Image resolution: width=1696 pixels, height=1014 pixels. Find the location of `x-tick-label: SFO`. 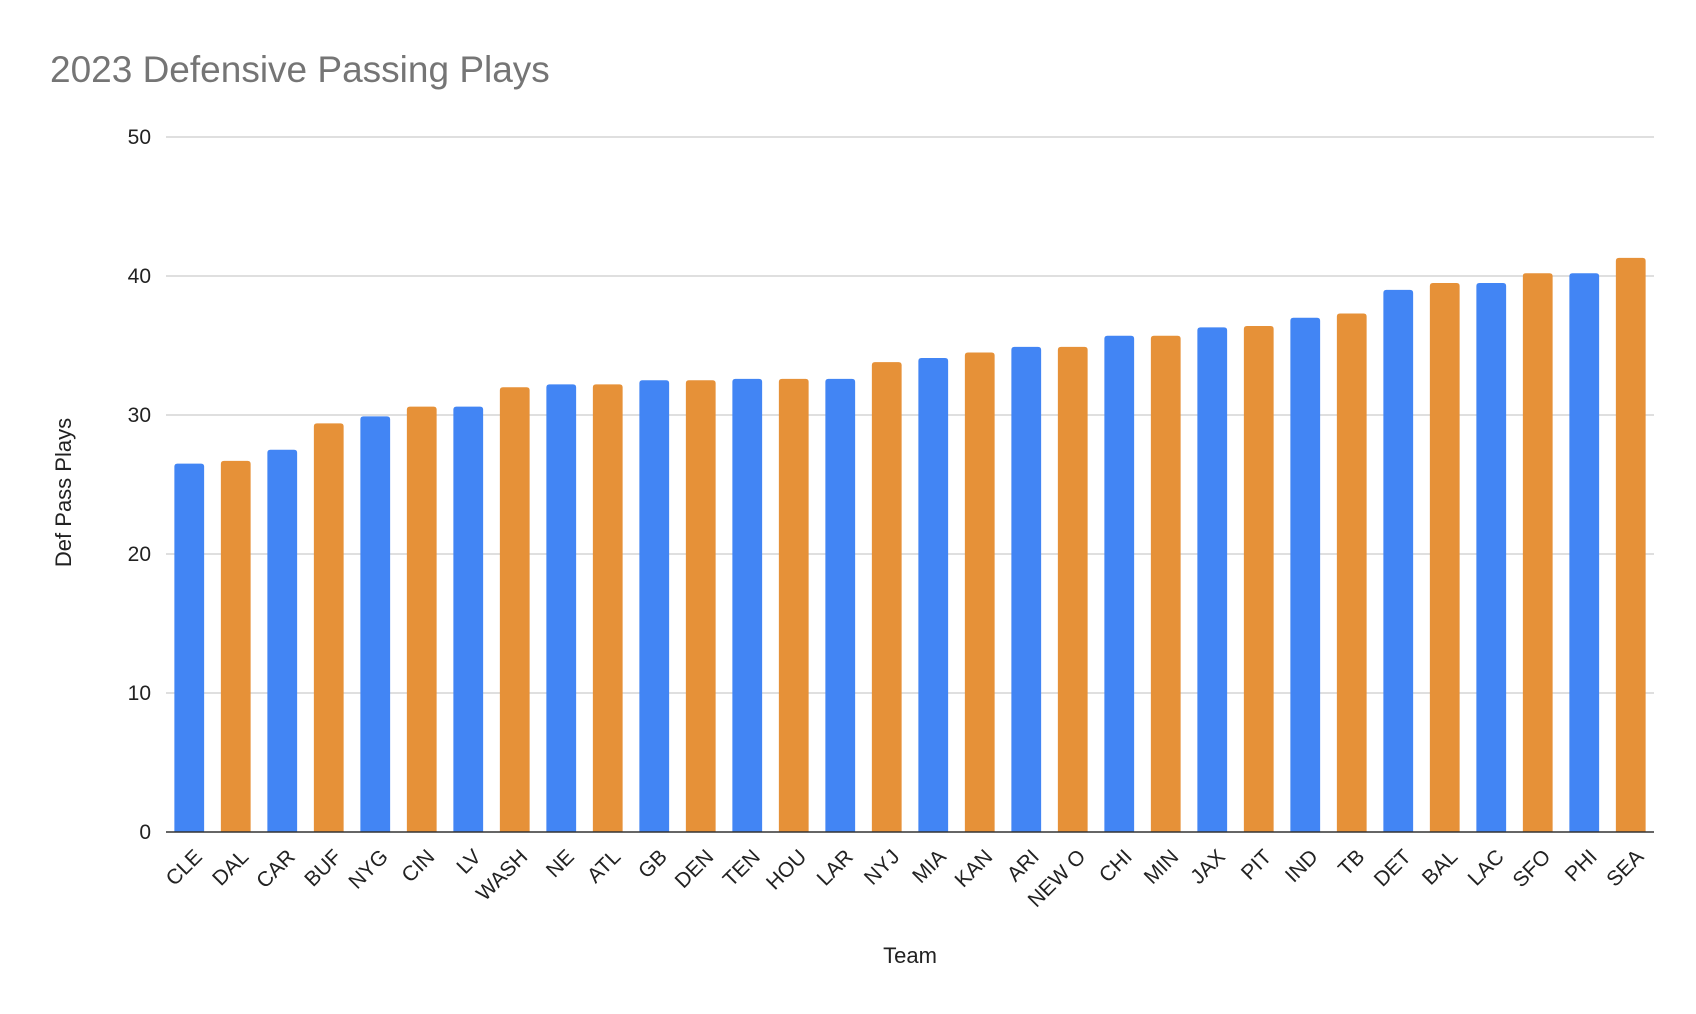

x-tick-label: SFO is located at coordinates (1531, 868).